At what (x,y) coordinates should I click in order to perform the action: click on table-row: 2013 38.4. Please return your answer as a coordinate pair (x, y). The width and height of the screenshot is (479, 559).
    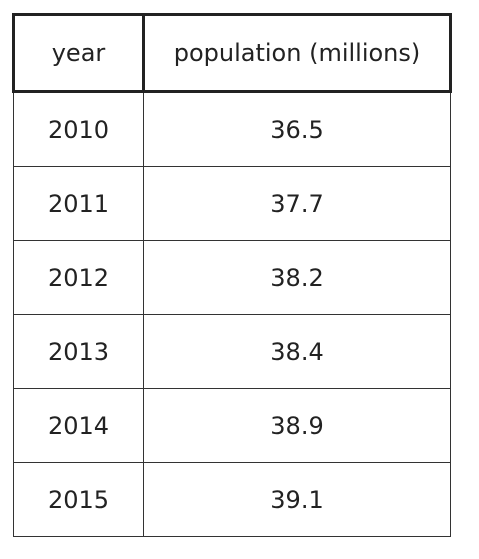
    Looking at the image, I should click on (232, 351).